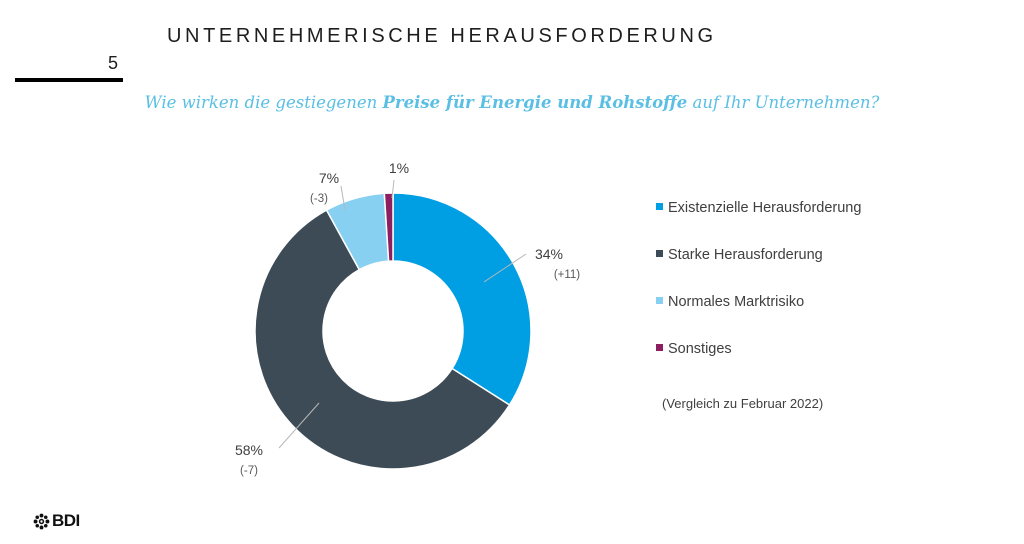 This screenshot has height=544, width=1024. I want to click on legend-item-existenziell: Existenzielle Herausforderung, so click(758, 208).